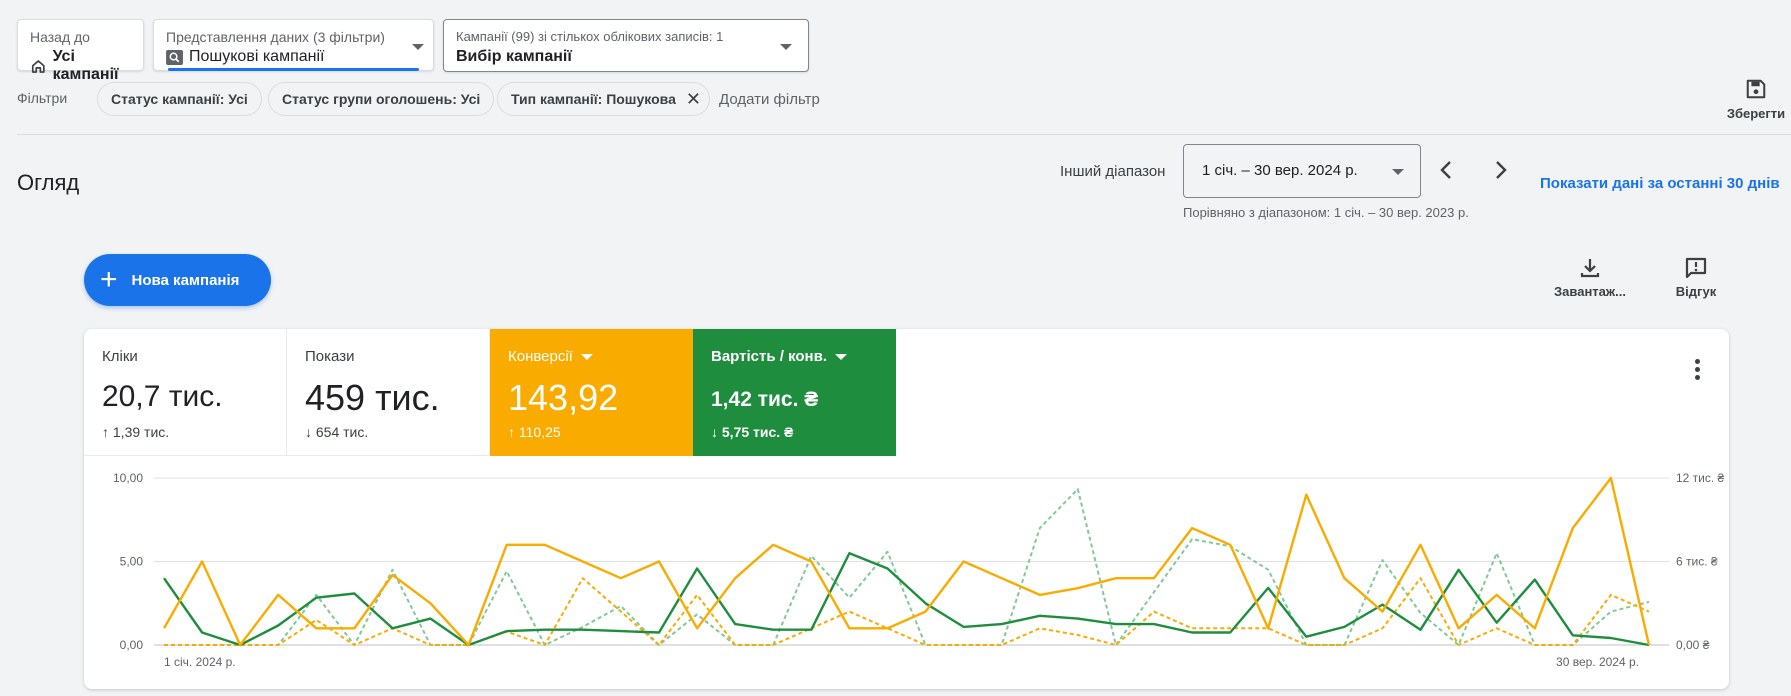 This screenshot has width=1791, height=696. I want to click on metric-value: 1,42 тис. ₴, so click(765, 399).